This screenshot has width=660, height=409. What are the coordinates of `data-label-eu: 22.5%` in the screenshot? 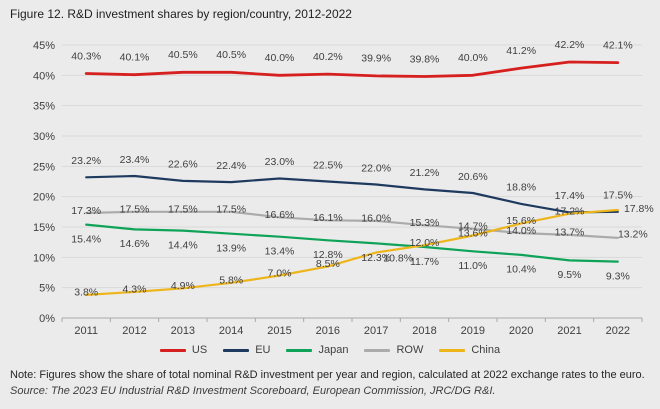 It's located at (328, 165).